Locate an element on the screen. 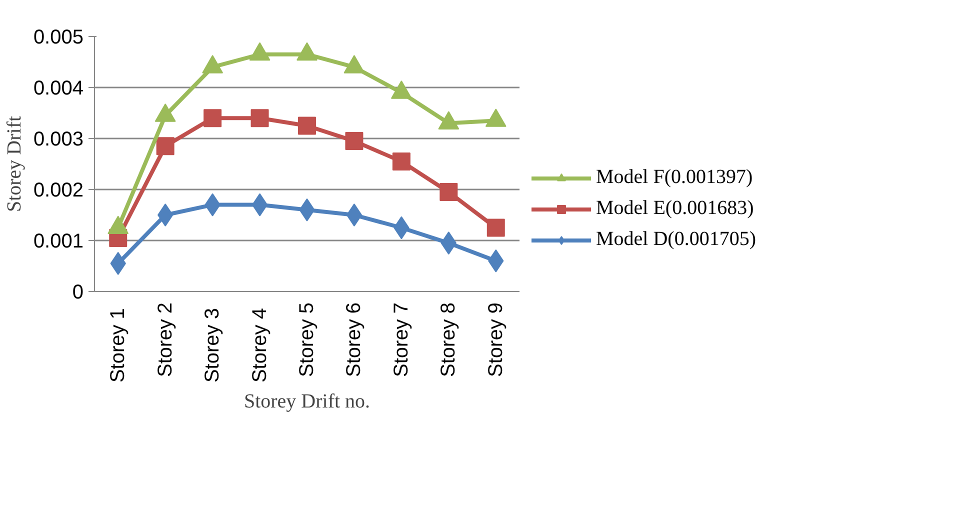  x-tick-label: Storey 7 is located at coordinates (401, 339).